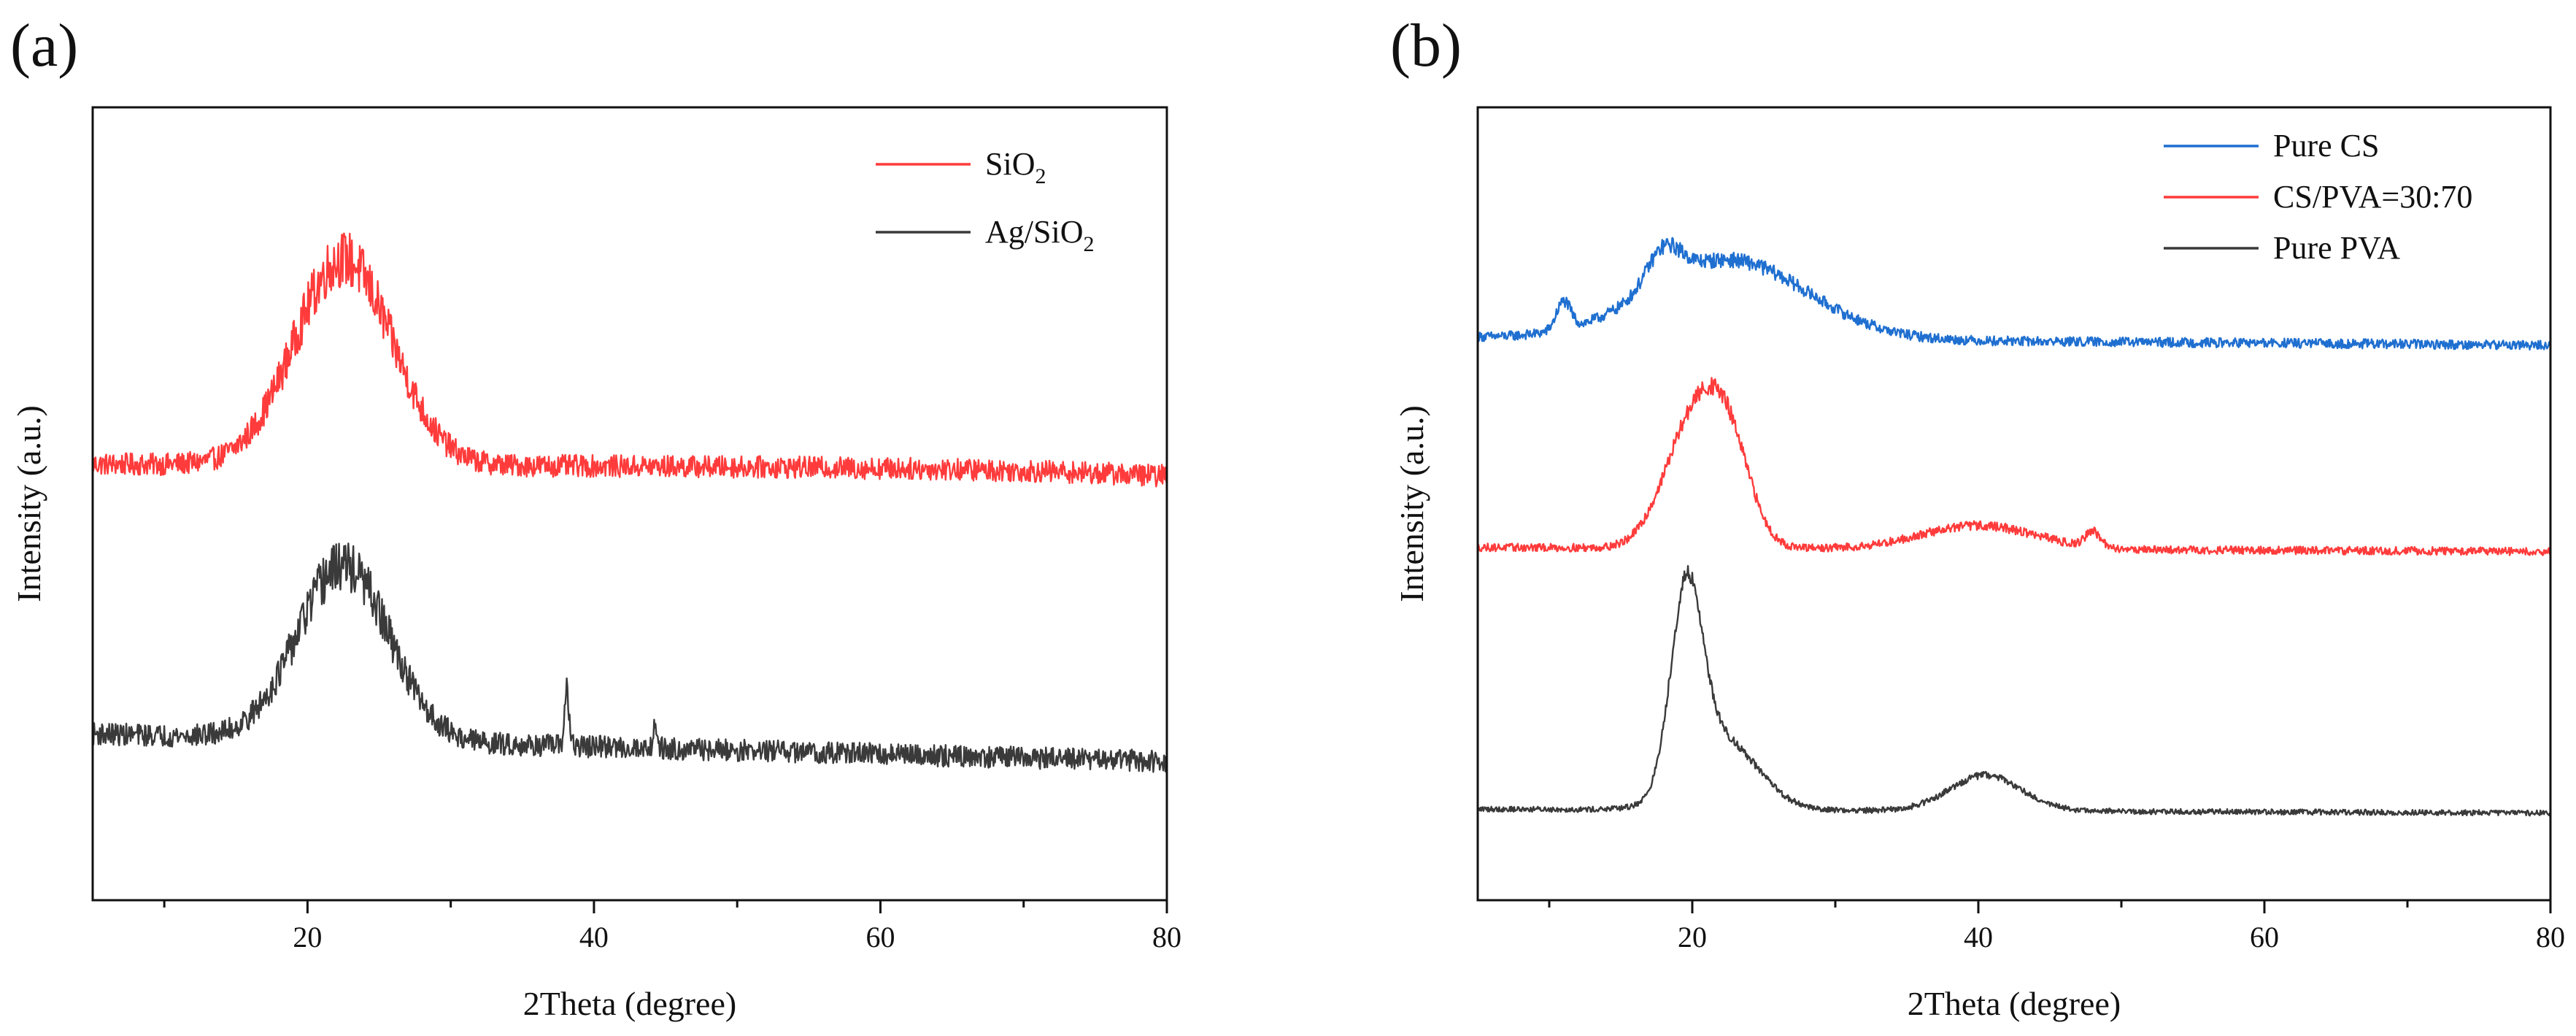 The width and height of the screenshot is (2576, 1036). What do you see at coordinates (2336, 248) in the screenshot?
I see `legend-entry: Pure PVA` at bounding box center [2336, 248].